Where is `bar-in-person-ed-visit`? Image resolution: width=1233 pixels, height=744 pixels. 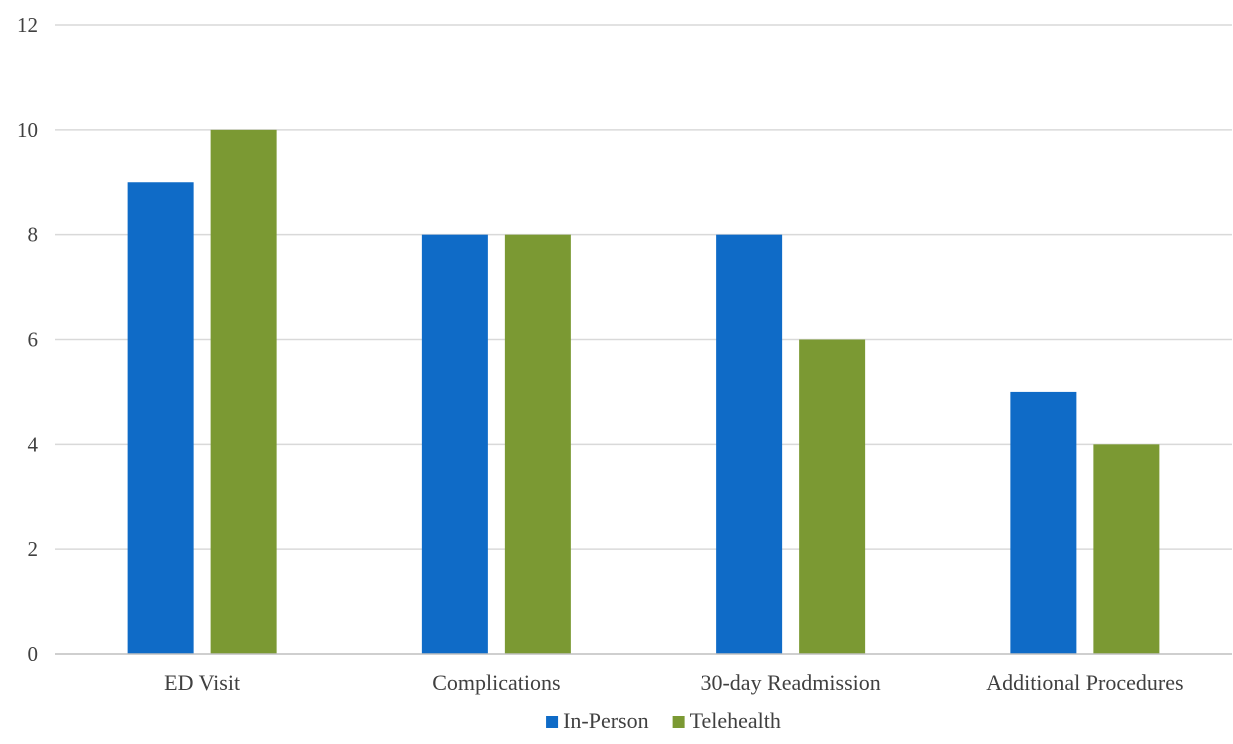
bar-in-person-ed-visit is located at coordinates (160, 418).